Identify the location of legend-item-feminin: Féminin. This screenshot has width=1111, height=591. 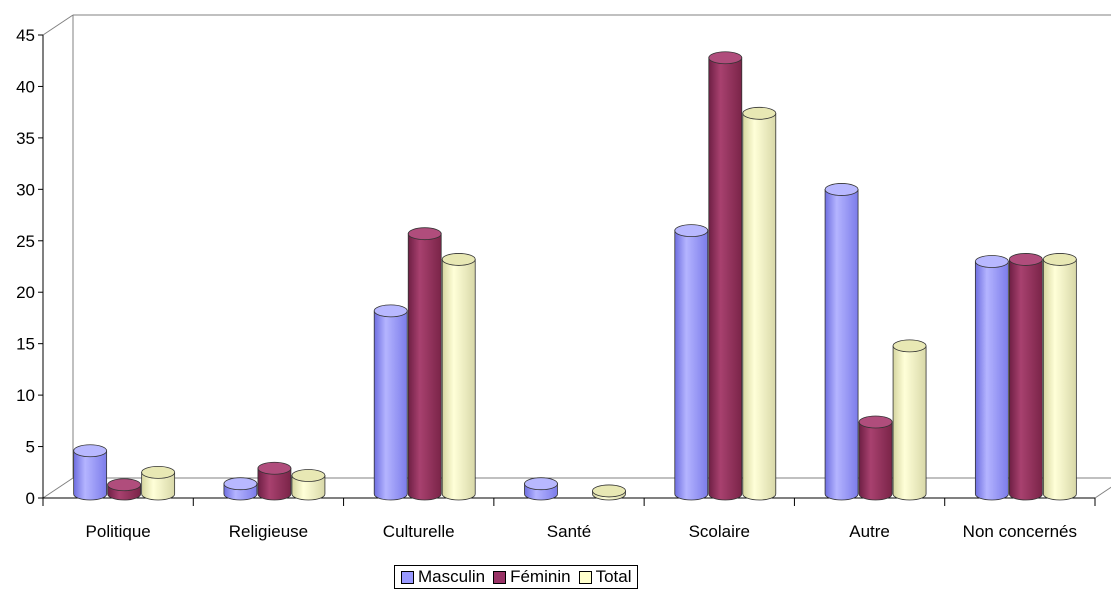
(531, 577).